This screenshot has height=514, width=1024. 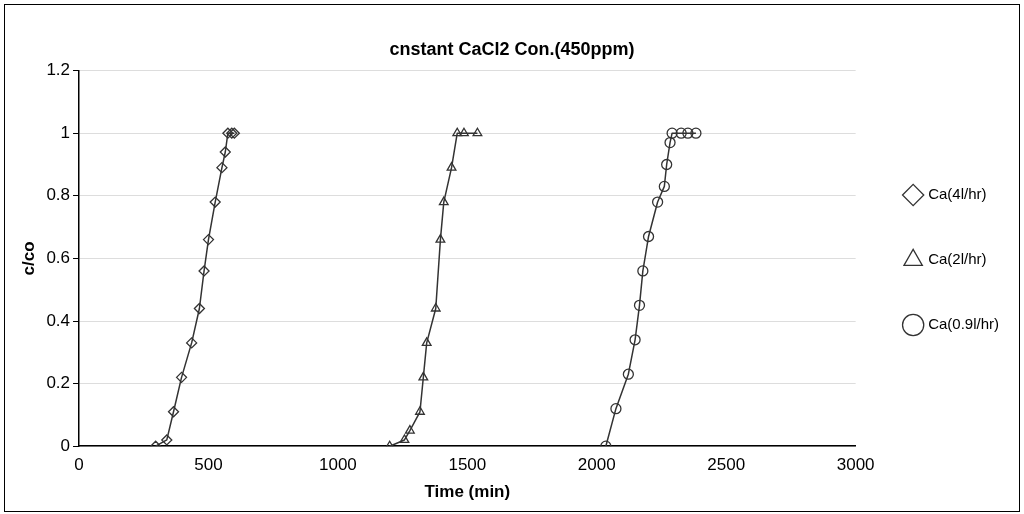 What do you see at coordinates (58, 258) in the screenshot?
I see `y-tick-label: 0.6` at bounding box center [58, 258].